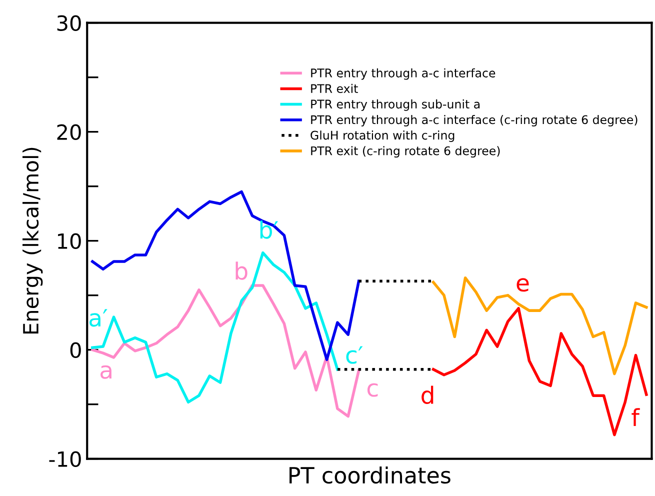  I want to click on legend-label: PTR entry through a-c interface (c-ring rotate 6 degree), so click(474, 120).